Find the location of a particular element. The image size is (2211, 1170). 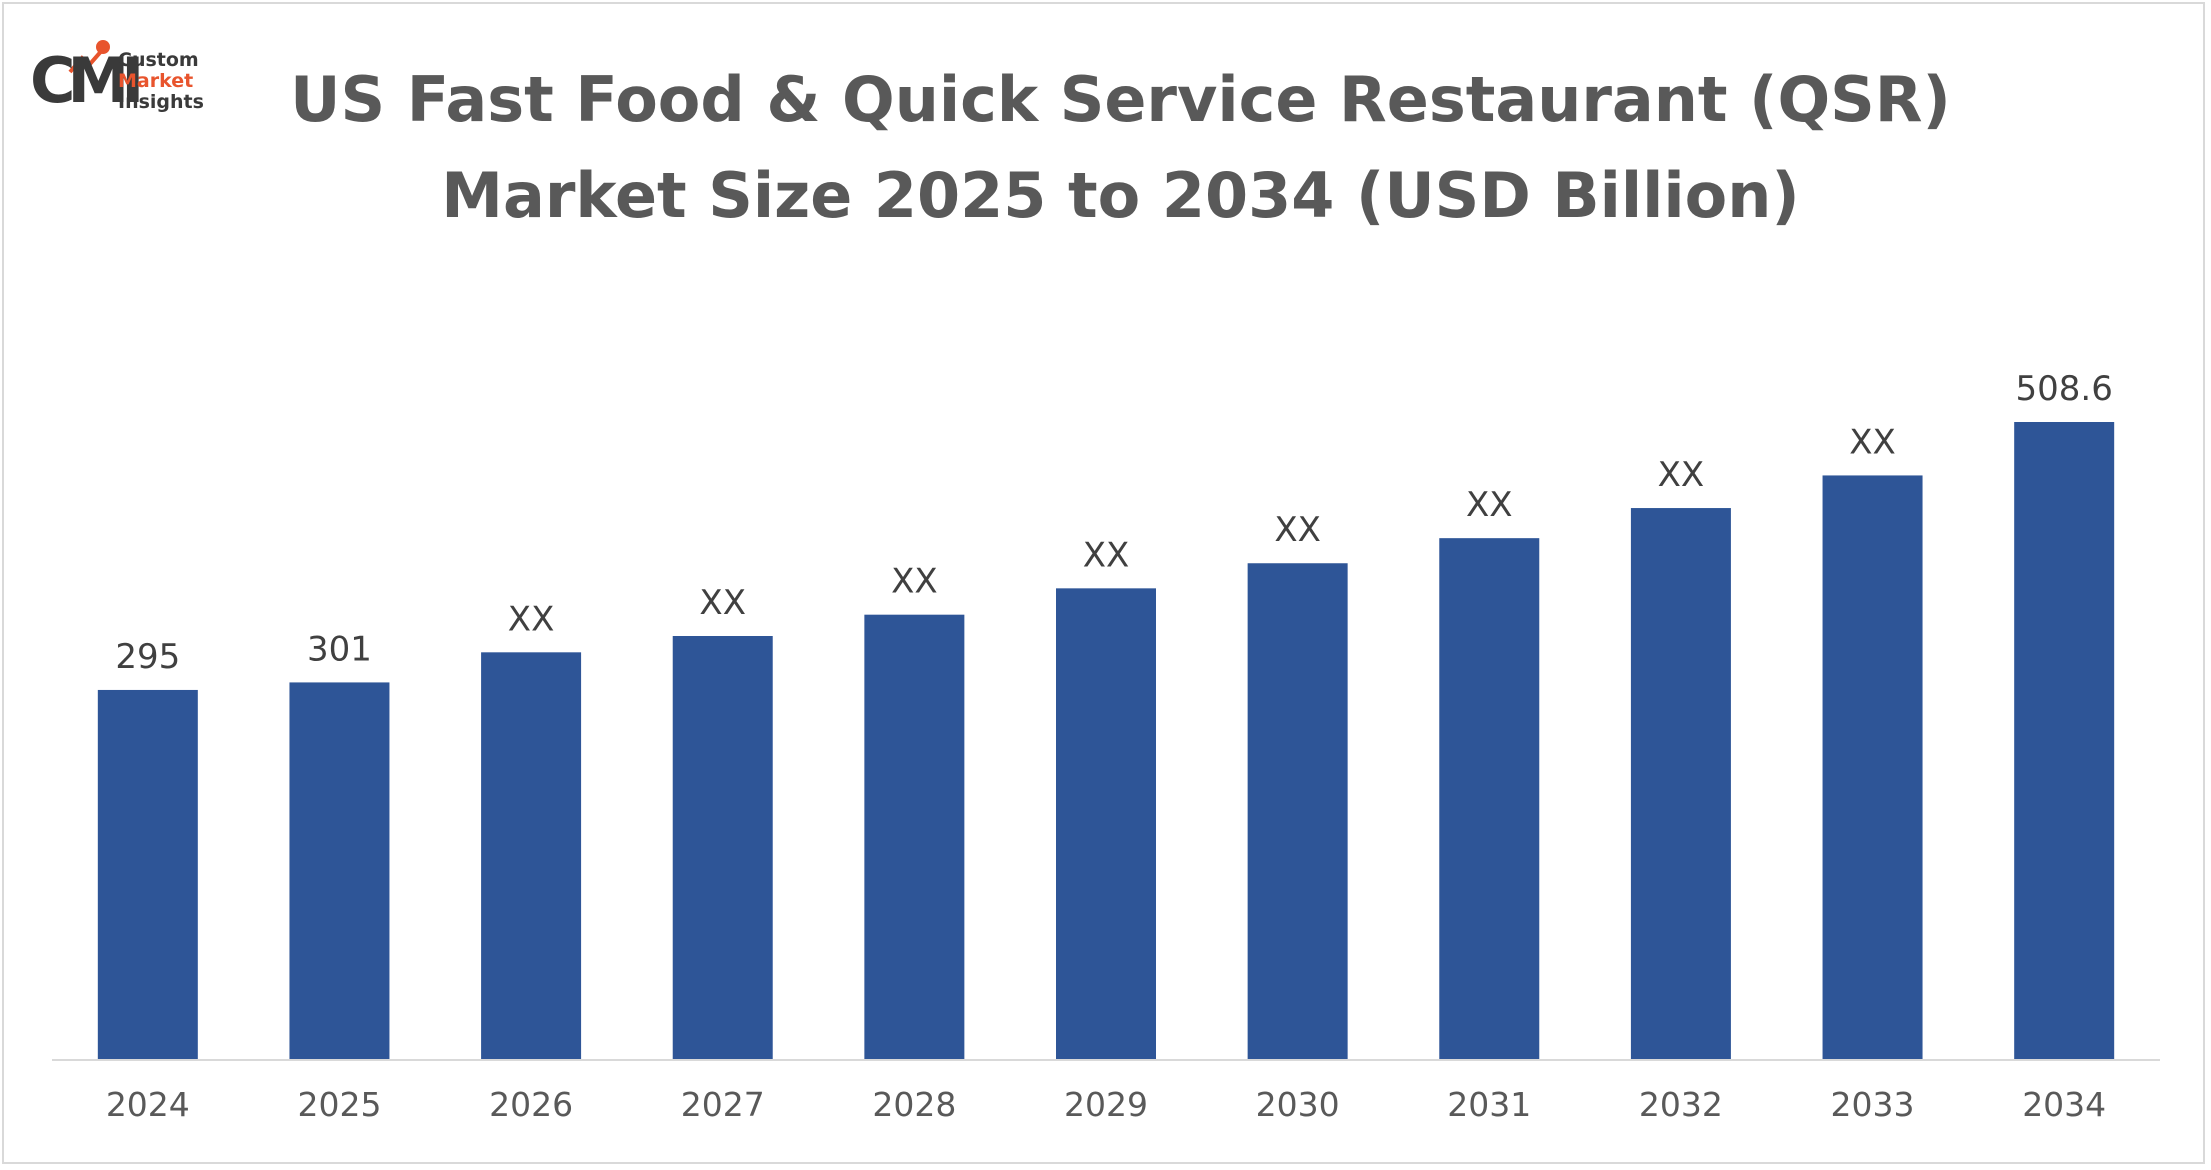

bar-2024 is located at coordinates (147, 874).